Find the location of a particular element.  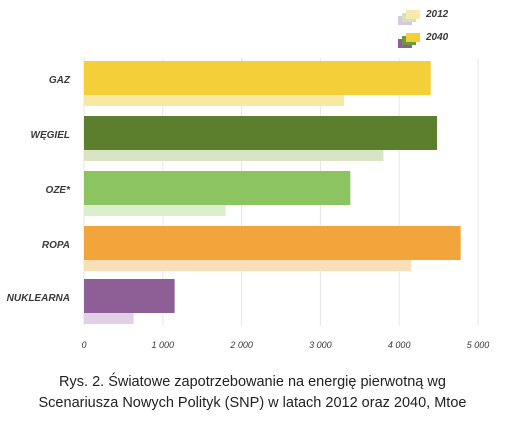

x-axis-ticks: 0 1 000 2 000 3 000 4 000 5 000 is located at coordinates (285, 345).